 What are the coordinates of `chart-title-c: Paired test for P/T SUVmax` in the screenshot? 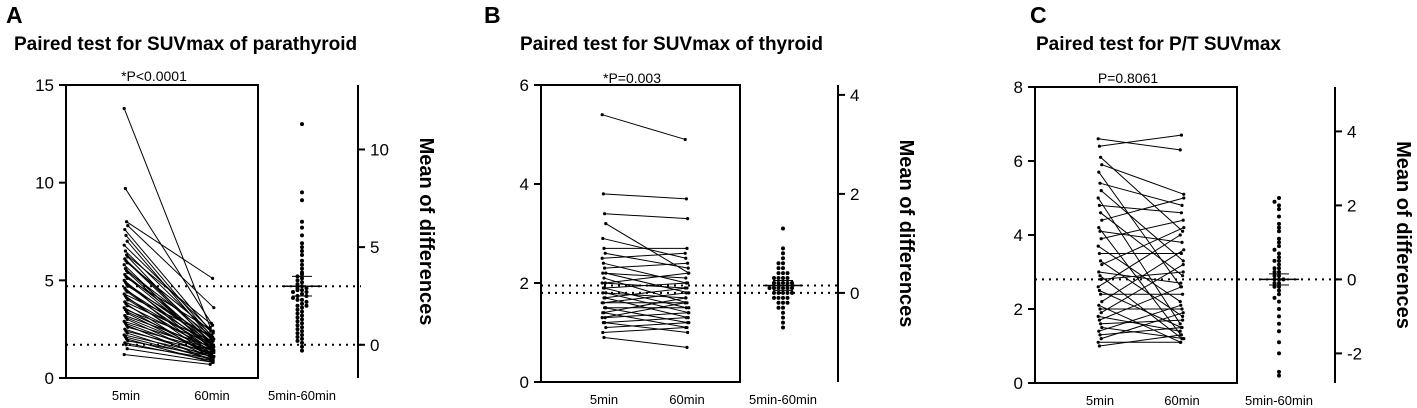 It's located at (1158, 44).